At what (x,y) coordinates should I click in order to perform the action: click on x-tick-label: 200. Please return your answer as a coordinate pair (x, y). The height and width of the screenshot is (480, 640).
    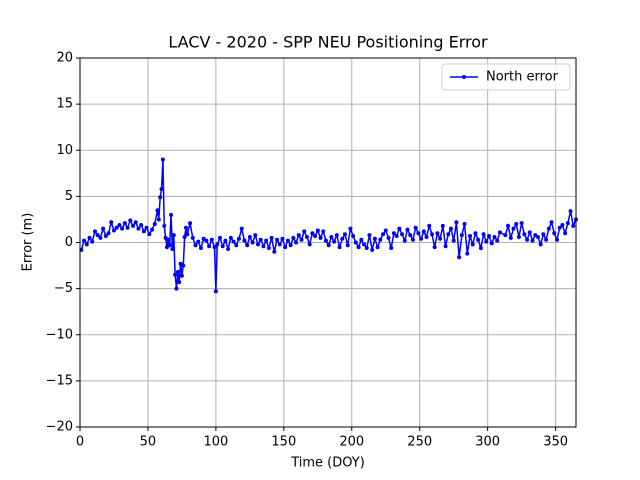
    Looking at the image, I should click on (351, 442).